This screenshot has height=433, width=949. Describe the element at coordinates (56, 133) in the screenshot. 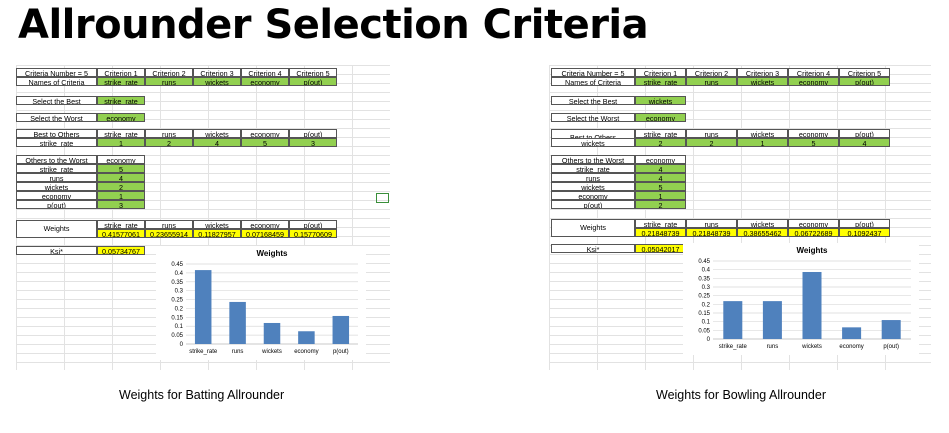

I see `best-to-others-label: Best to Others` at that location.